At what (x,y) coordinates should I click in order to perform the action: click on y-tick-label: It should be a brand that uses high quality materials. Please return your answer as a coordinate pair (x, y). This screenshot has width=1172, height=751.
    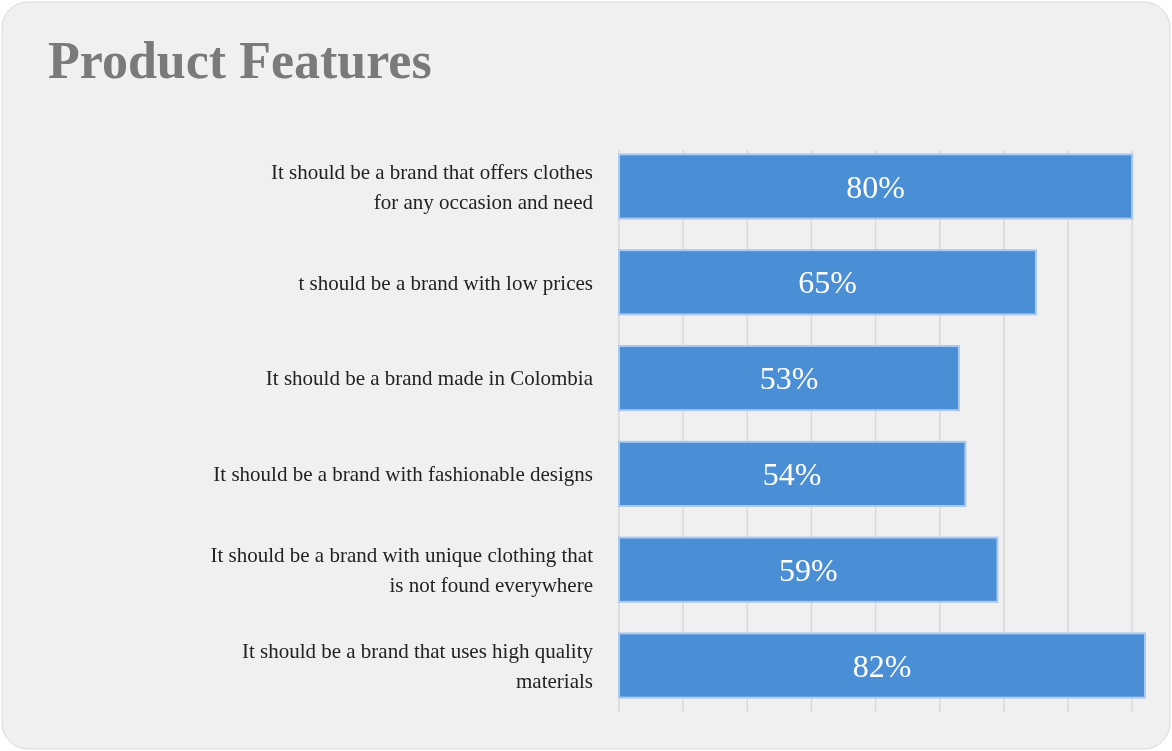
    Looking at the image, I should click on (417, 665).